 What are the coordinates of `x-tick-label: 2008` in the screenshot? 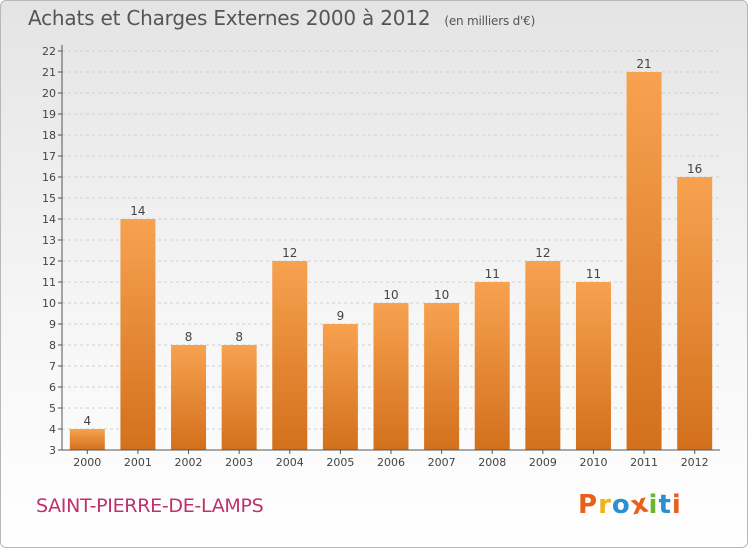 It's located at (492, 462).